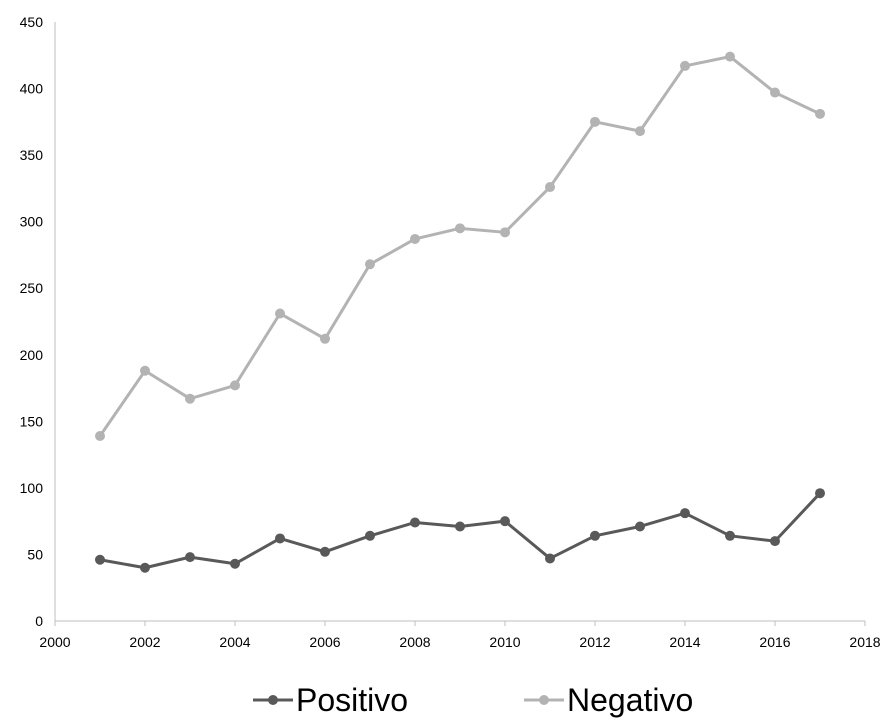 This screenshot has width=885, height=718. What do you see at coordinates (32, 89) in the screenshot?
I see `y-tick-label: 400` at bounding box center [32, 89].